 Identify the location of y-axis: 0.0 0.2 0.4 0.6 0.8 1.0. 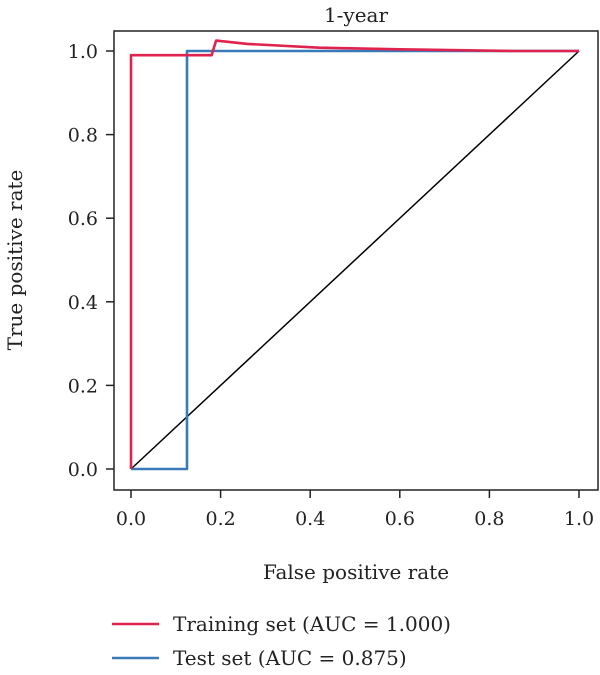
(91, 261).